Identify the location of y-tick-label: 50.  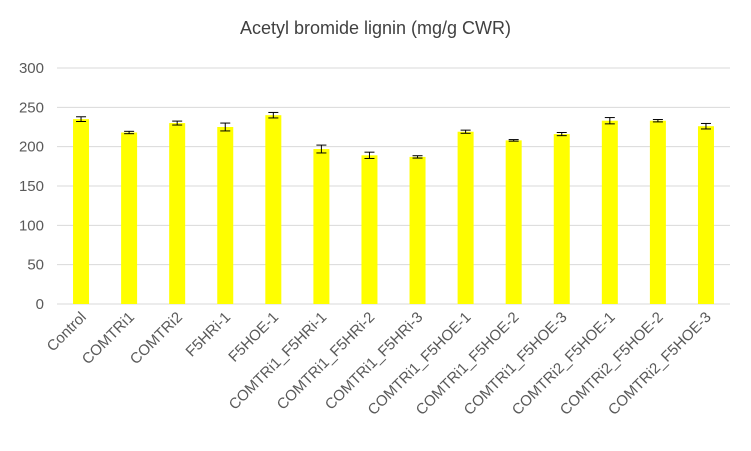
(35, 265).